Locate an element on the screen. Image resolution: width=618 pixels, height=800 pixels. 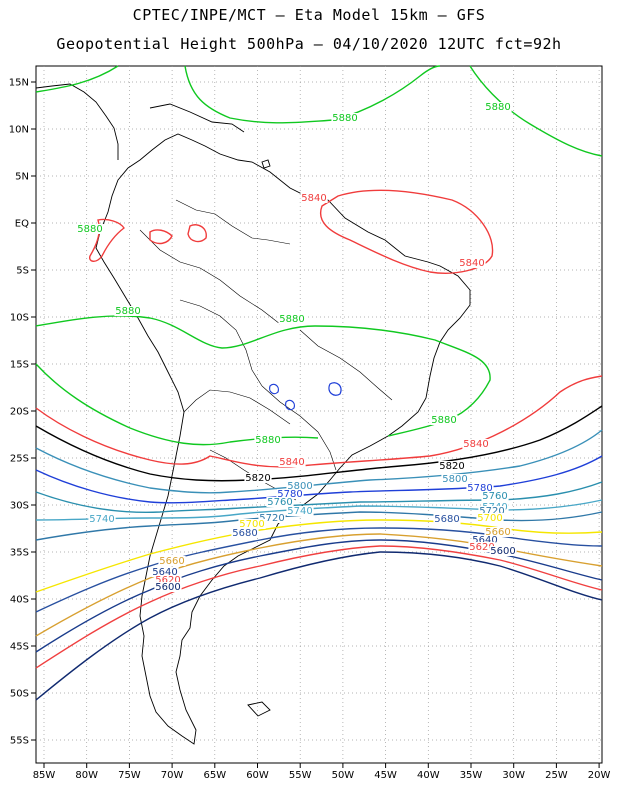
lon-tick-label: 85W is located at coordinates (44, 775).